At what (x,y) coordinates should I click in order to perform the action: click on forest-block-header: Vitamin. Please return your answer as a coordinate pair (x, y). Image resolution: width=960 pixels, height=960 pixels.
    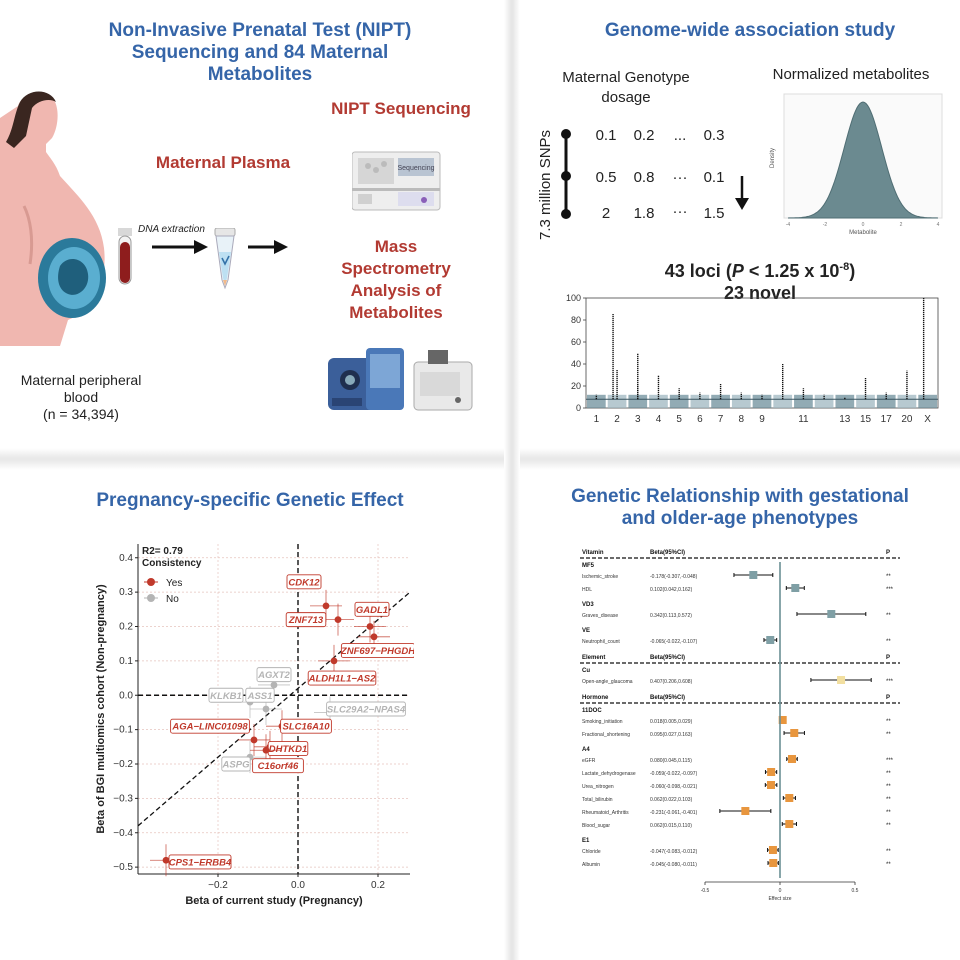
    Looking at the image, I should click on (593, 553).